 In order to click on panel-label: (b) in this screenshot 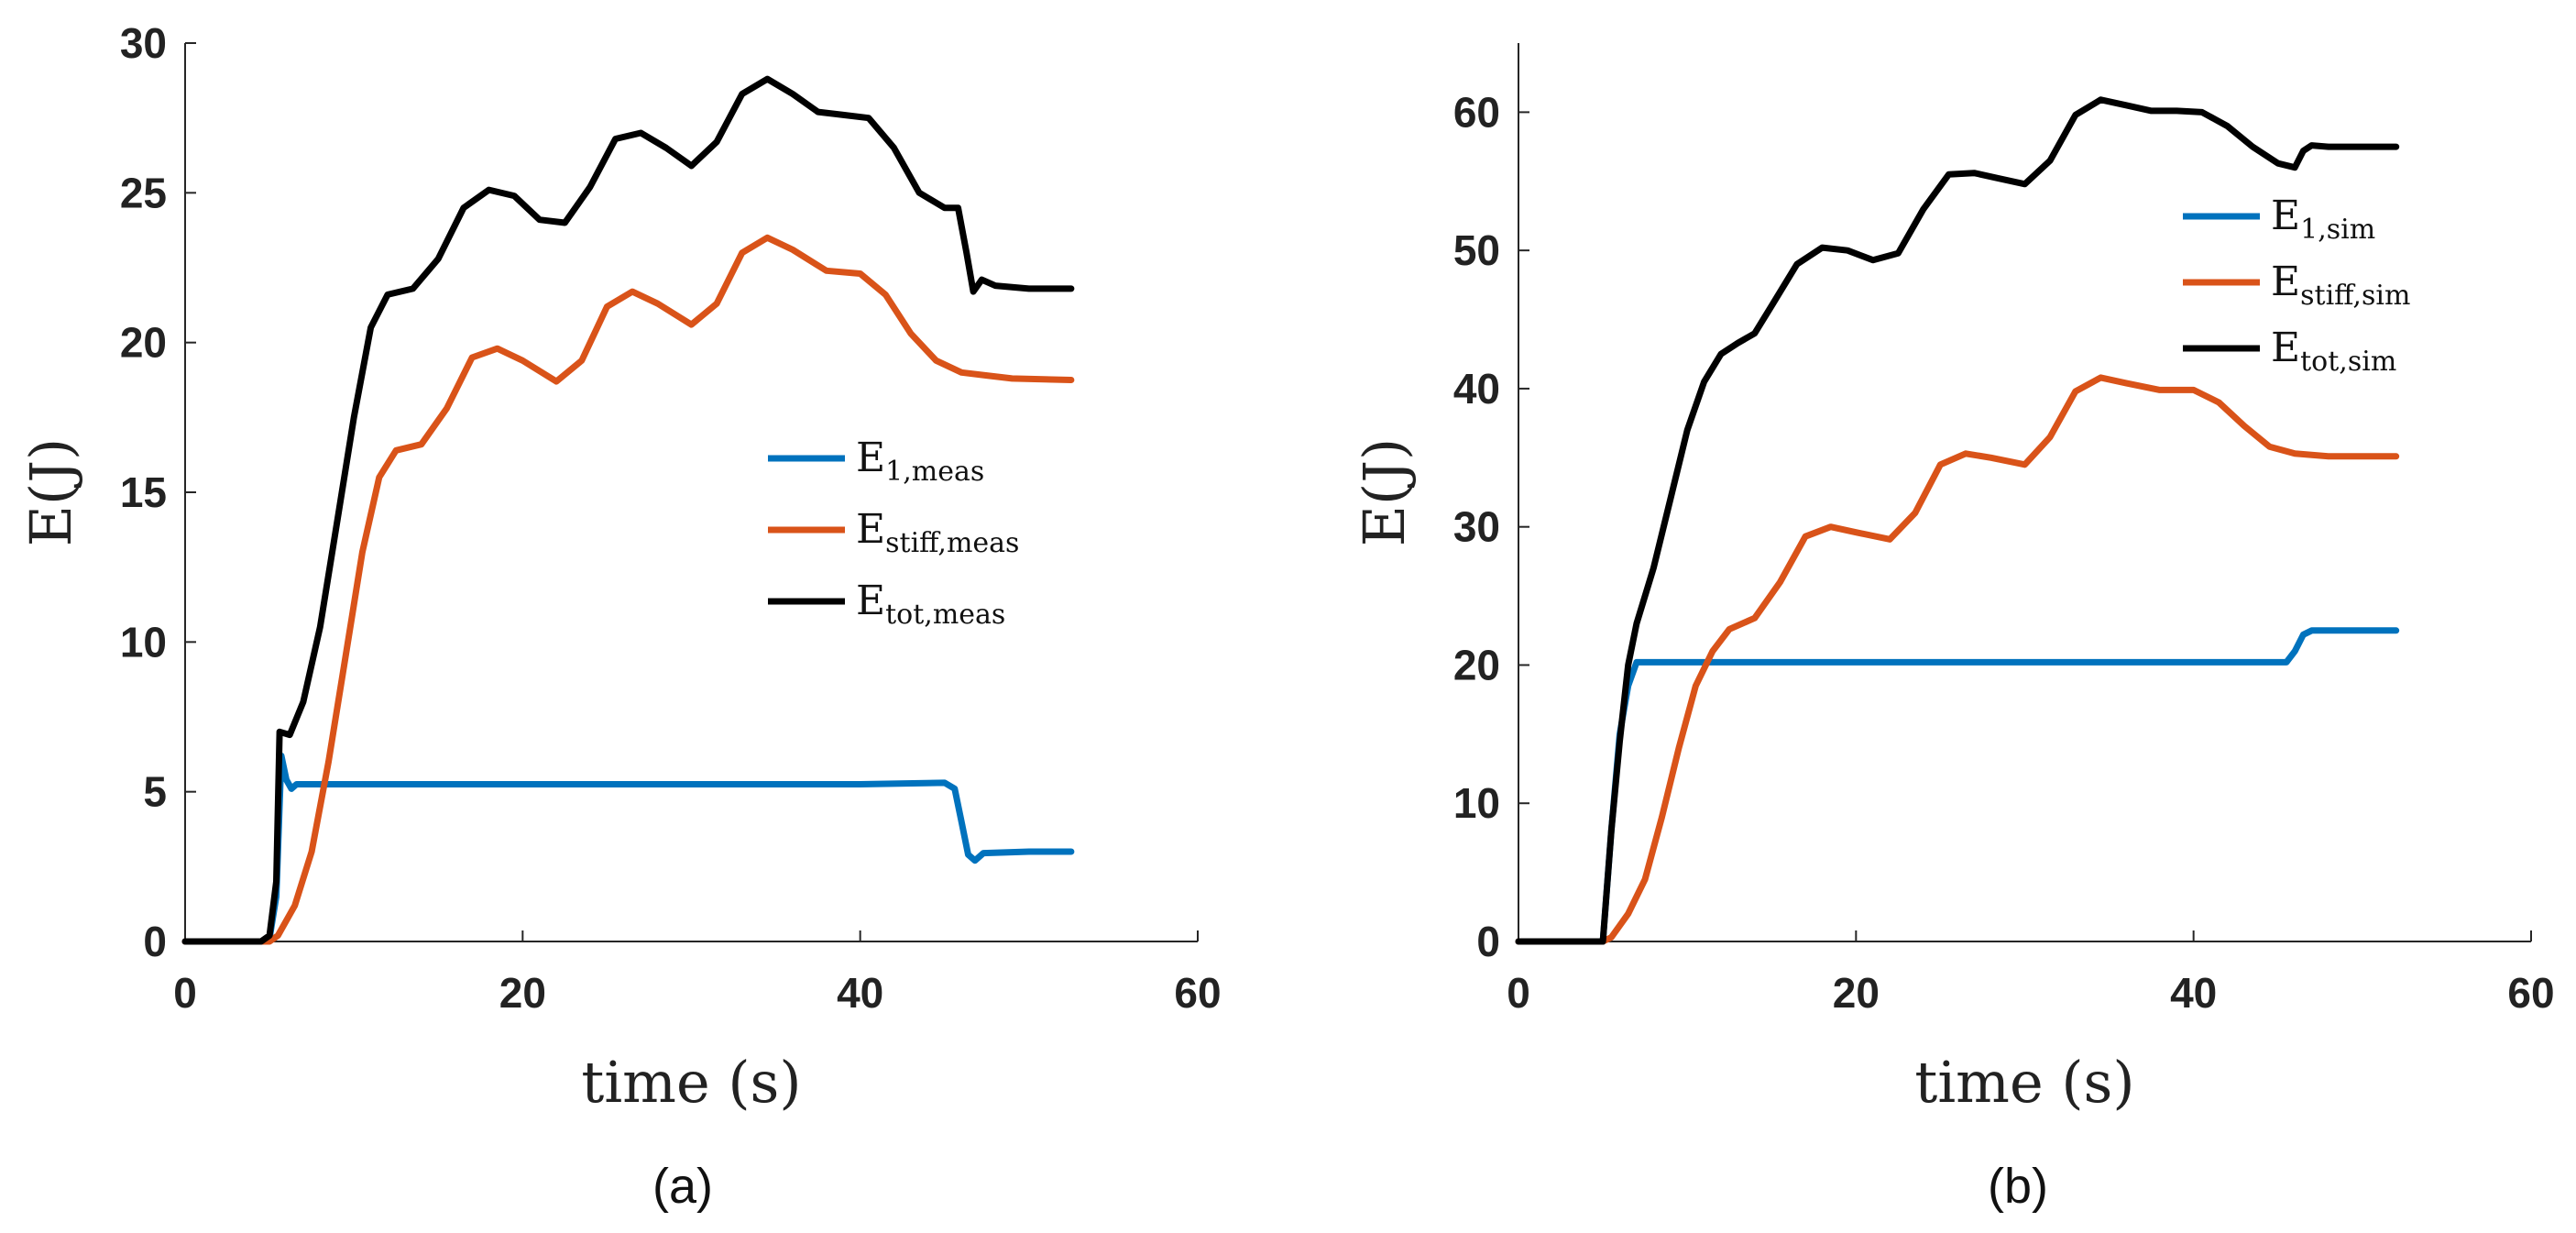, I will do `click(2018, 1186)`.